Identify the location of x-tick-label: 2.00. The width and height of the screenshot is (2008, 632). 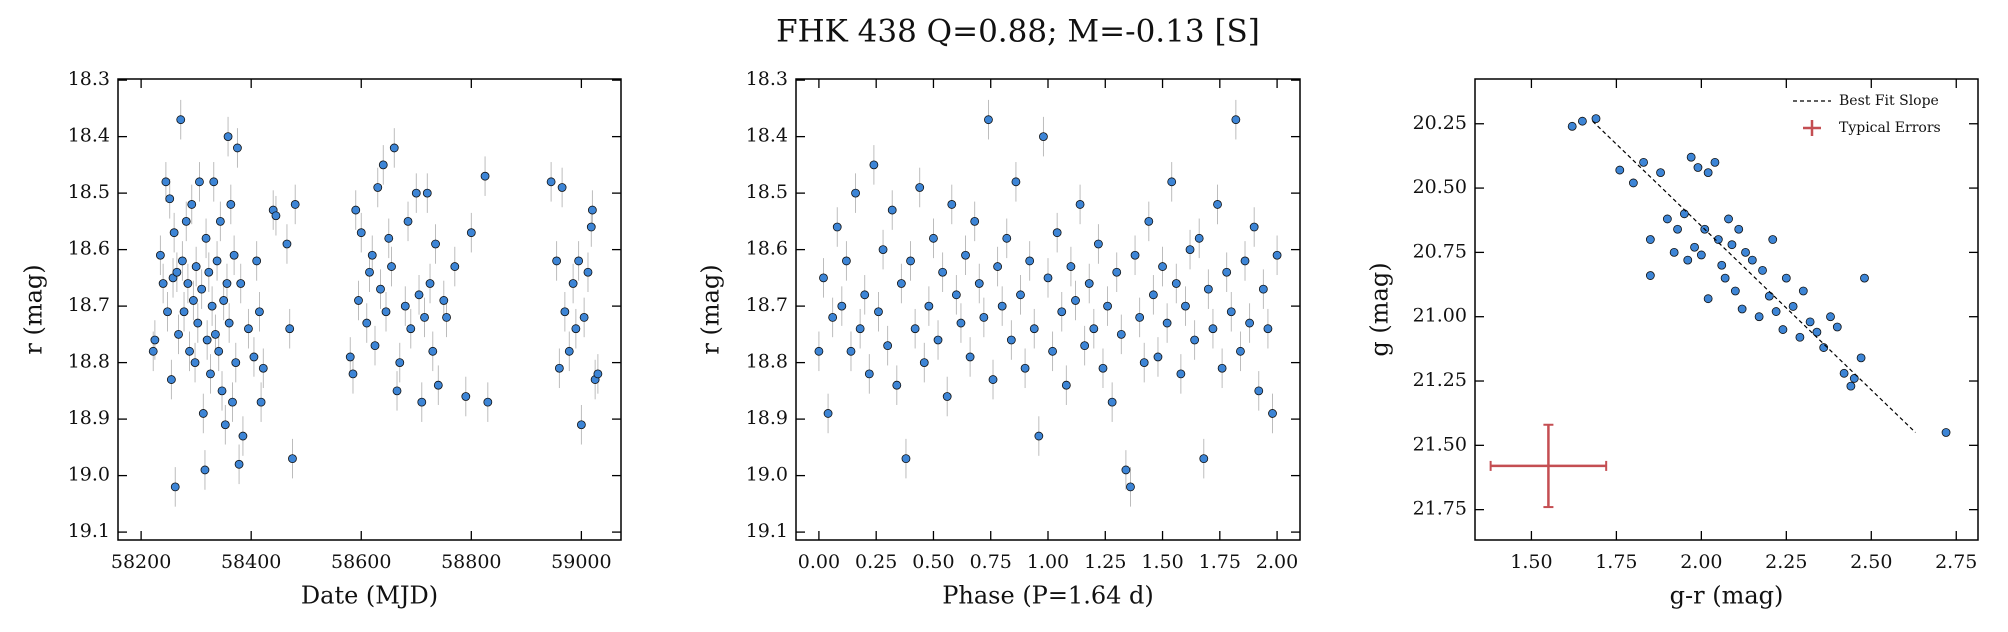
(1277, 562).